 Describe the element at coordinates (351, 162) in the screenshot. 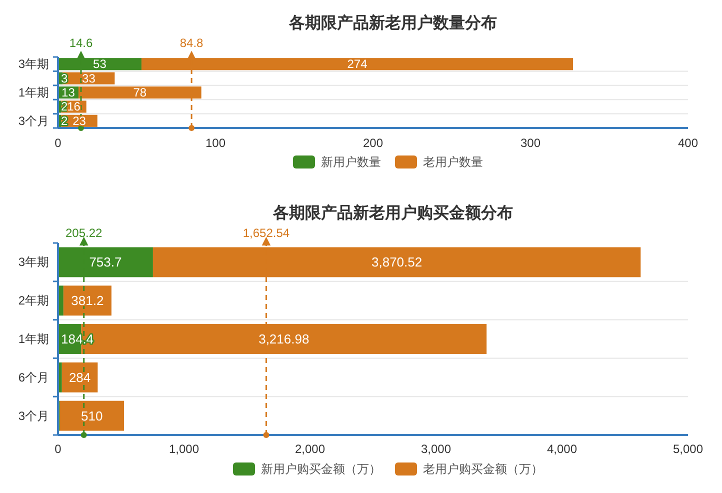

I see `legend-label: 新用户数量` at that location.